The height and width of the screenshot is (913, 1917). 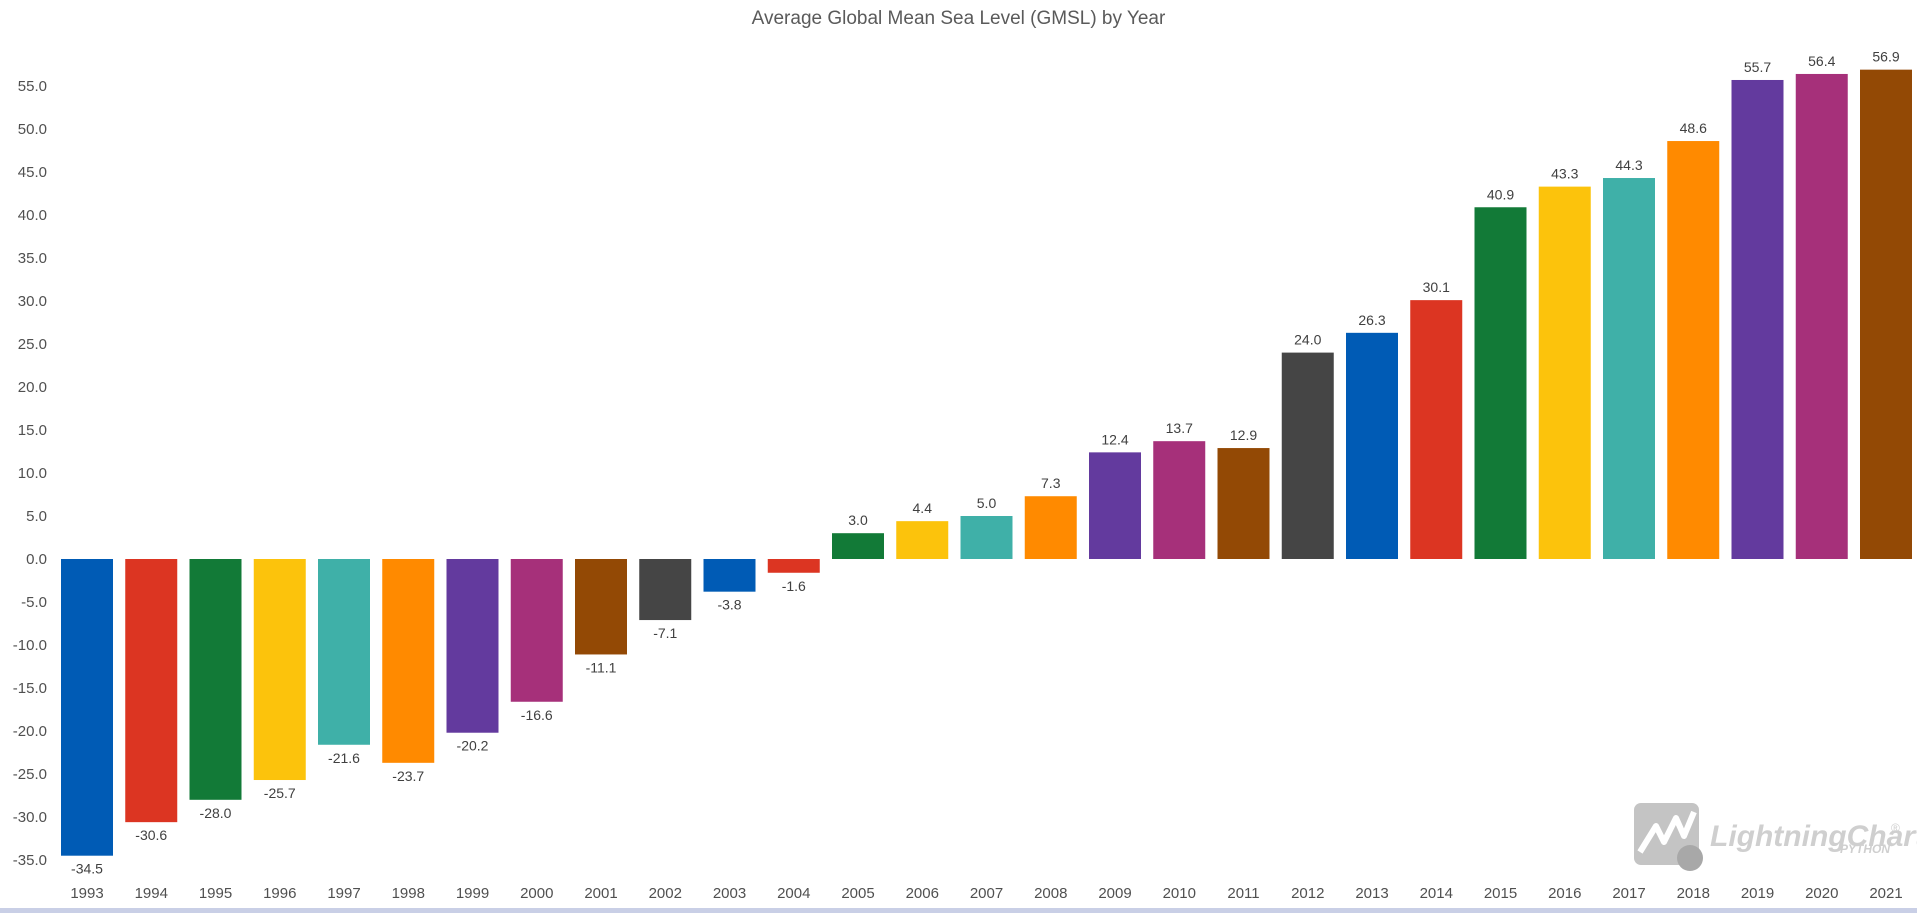 What do you see at coordinates (32, 258) in the screenshot?
I see `y-tick-label: 35.0` at bounding box center [32, 258].